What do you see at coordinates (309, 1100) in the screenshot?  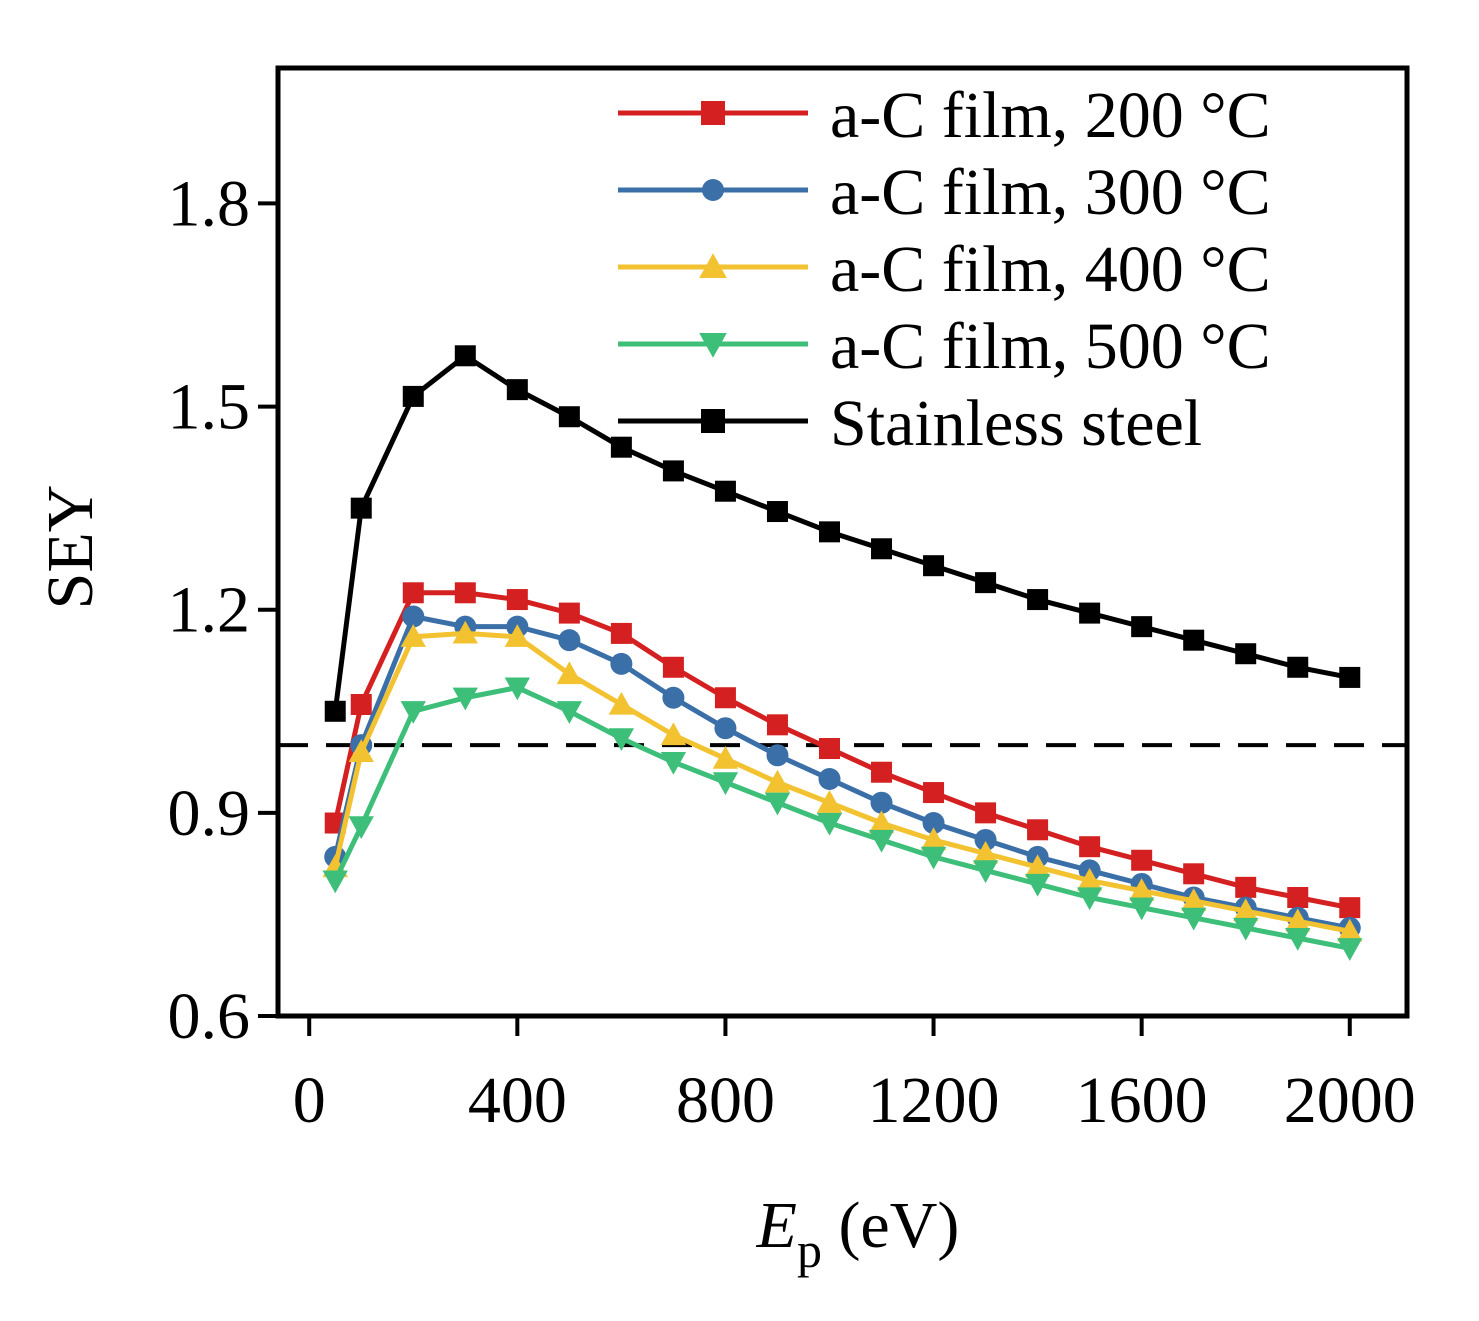 I see `x-tick-label: 0` at bounding box center [309, 1100].